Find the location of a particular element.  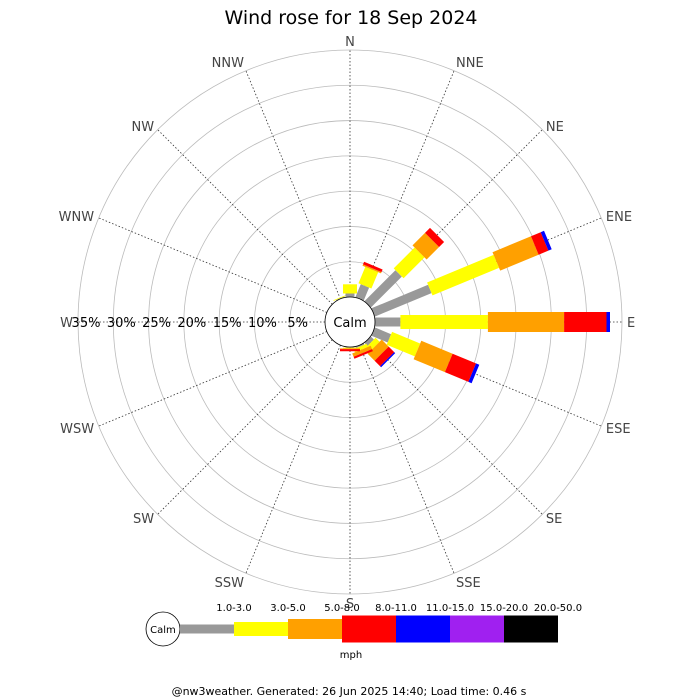

calm-circle: Calm is located at coordinates (350, 322).